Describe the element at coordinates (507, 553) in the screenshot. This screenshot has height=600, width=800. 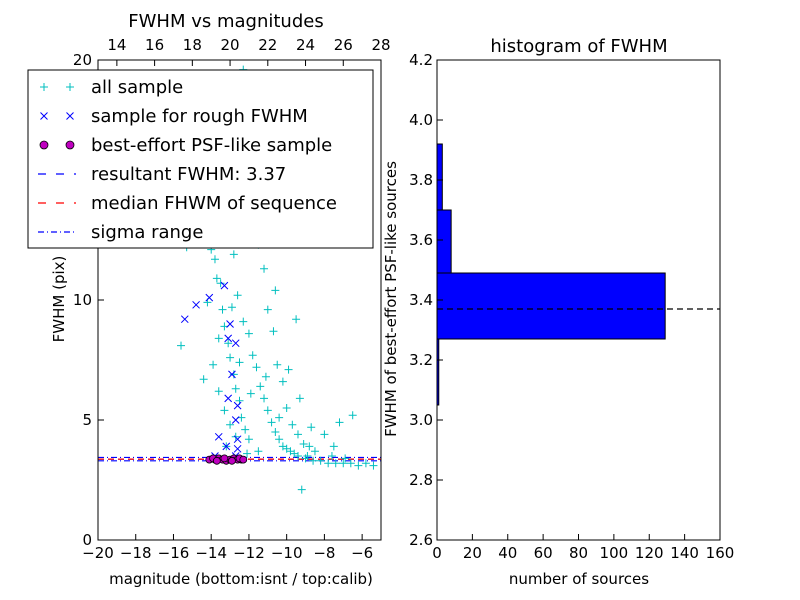
I see `h-x-tick-label-2: 40` at that location.